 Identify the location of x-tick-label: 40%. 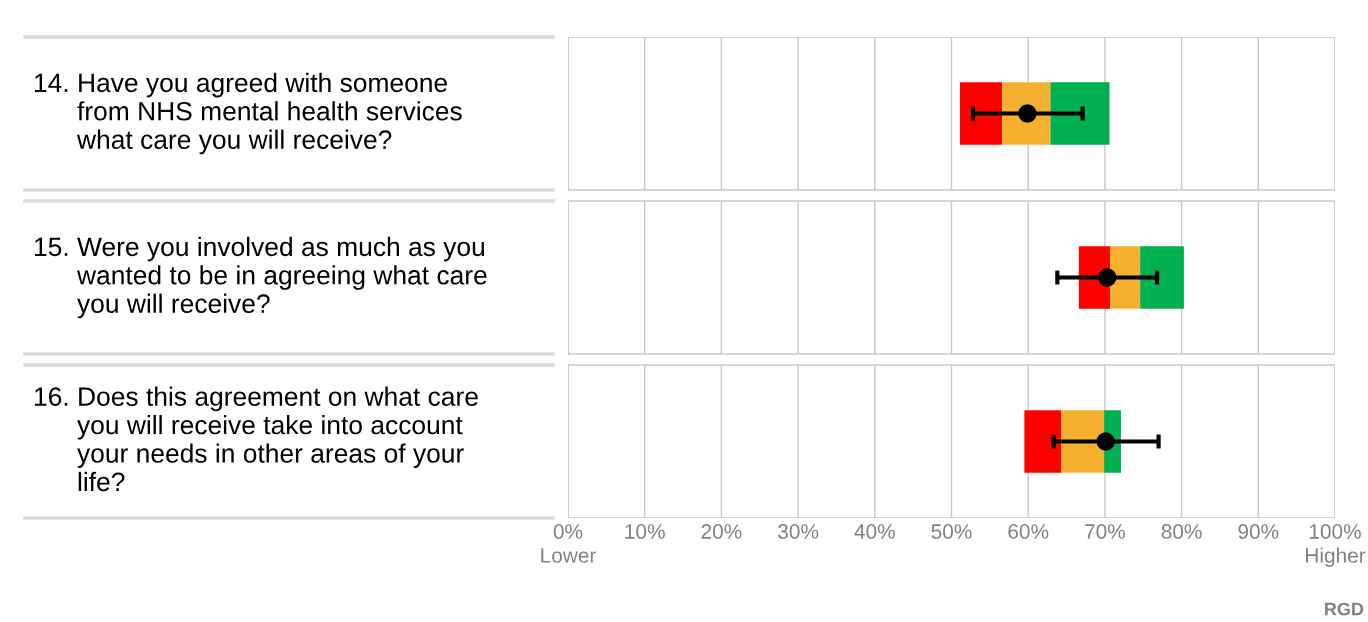
(874, 531).